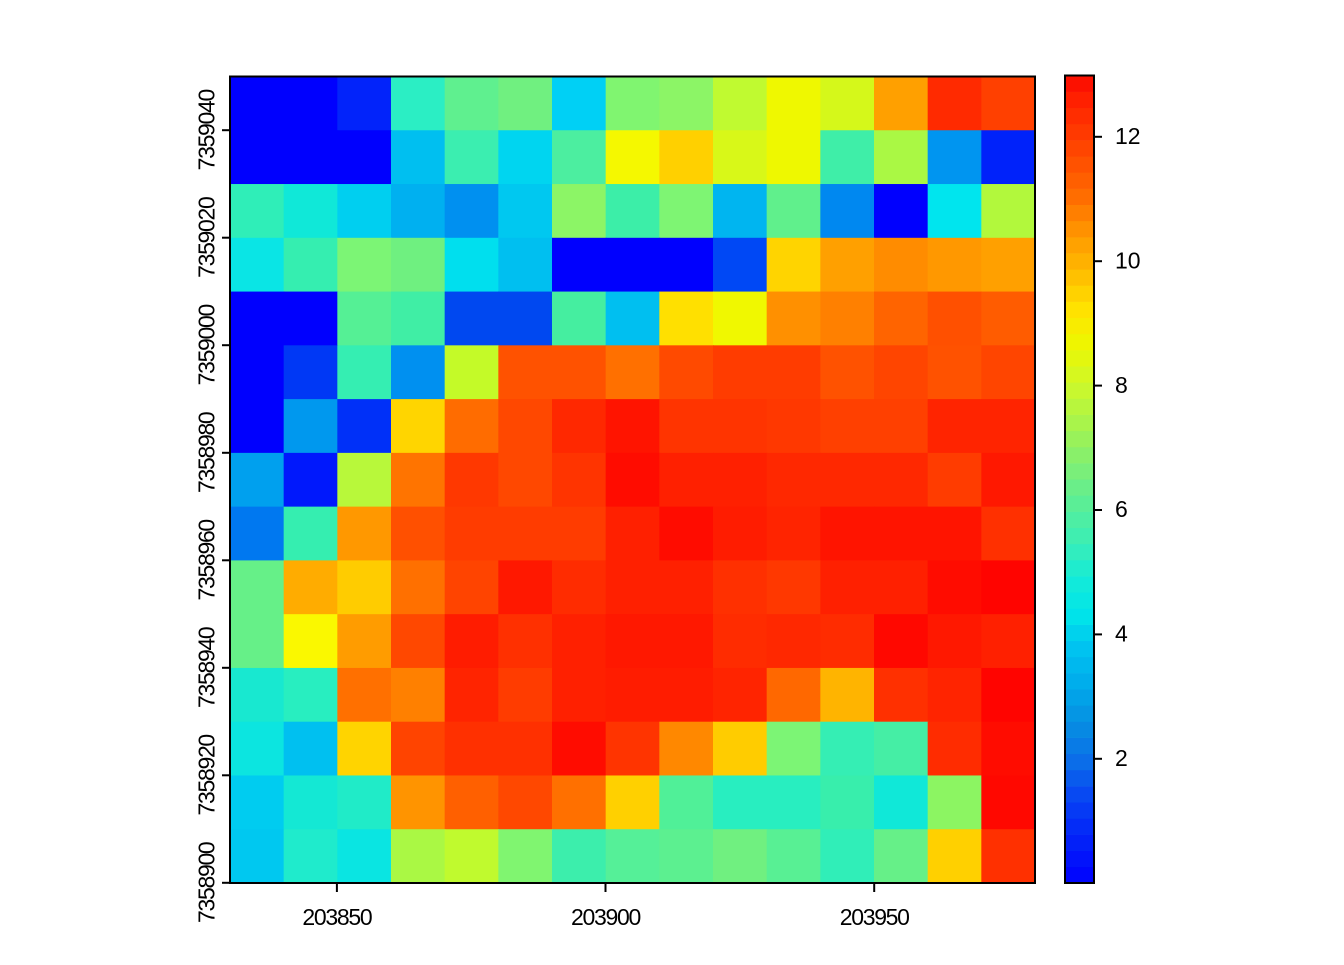 This screenshot has width=1344, height=965. Describe the element at coordinates (336, 917) in the screenshot. I see `svg-text: 203850` at that location.